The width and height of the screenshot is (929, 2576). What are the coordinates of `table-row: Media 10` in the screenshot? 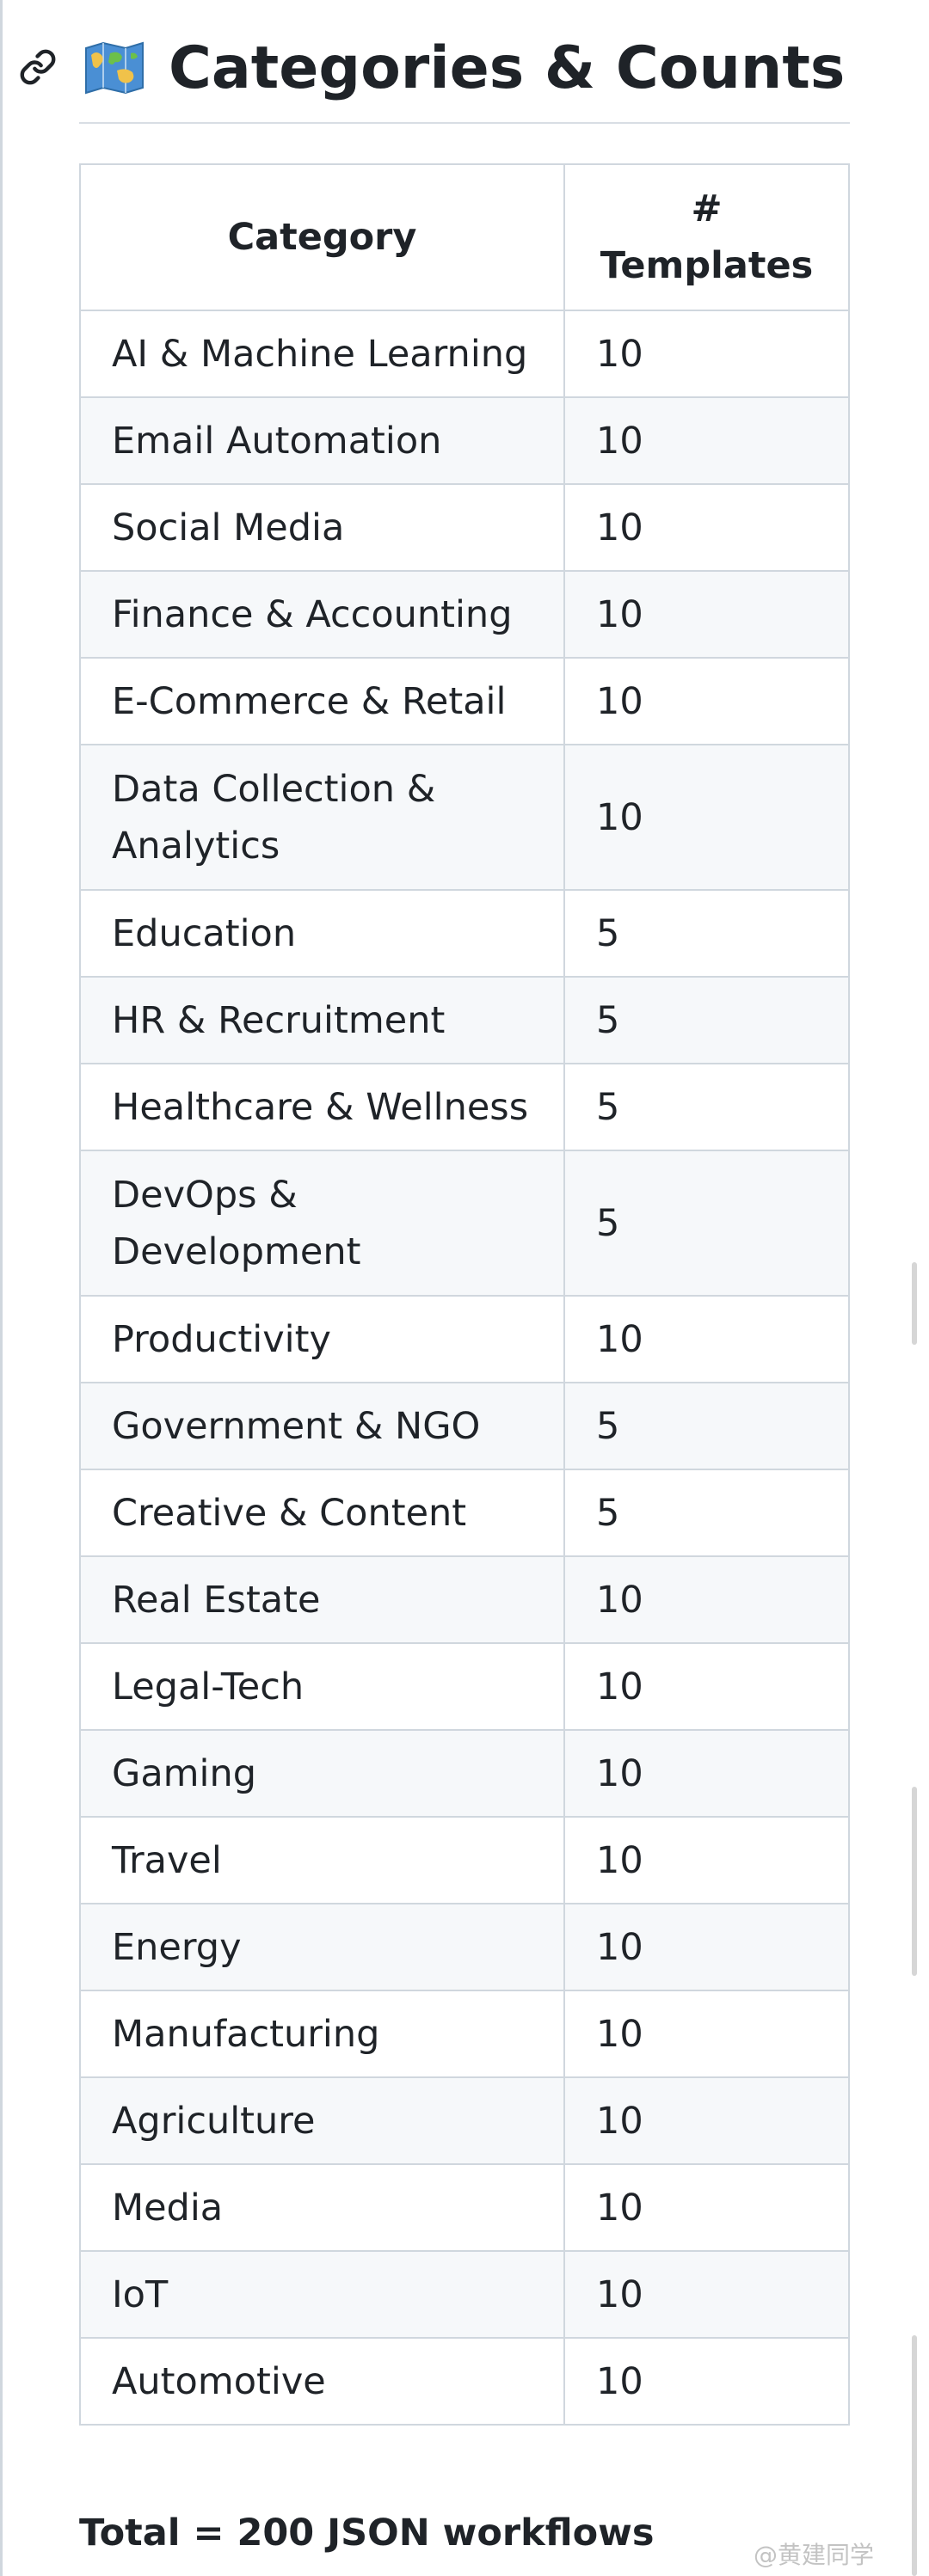 It's located at (464, 2207).